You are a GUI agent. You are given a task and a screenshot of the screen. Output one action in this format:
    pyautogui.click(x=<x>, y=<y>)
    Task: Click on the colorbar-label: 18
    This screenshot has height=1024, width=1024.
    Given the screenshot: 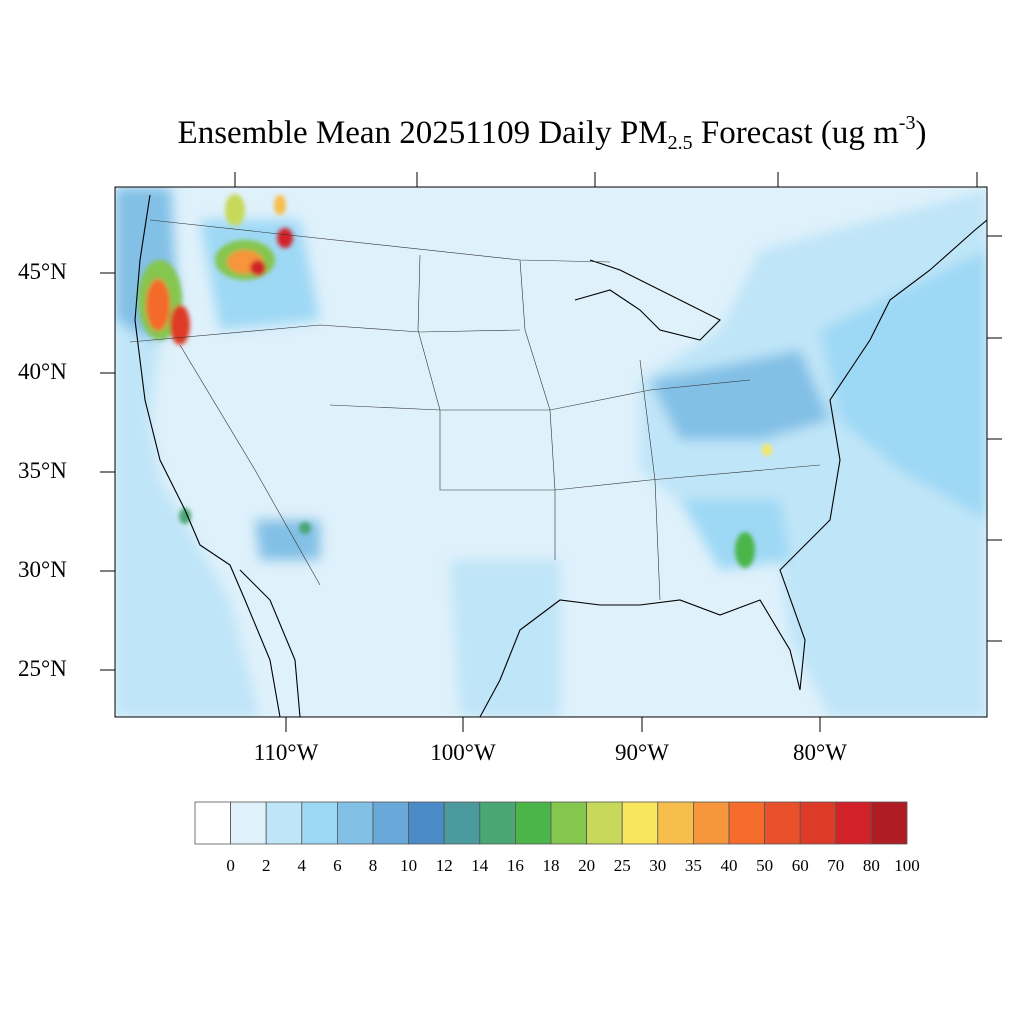 What is the action you would take?
    pyautogui.click(x=551, y=865)
    